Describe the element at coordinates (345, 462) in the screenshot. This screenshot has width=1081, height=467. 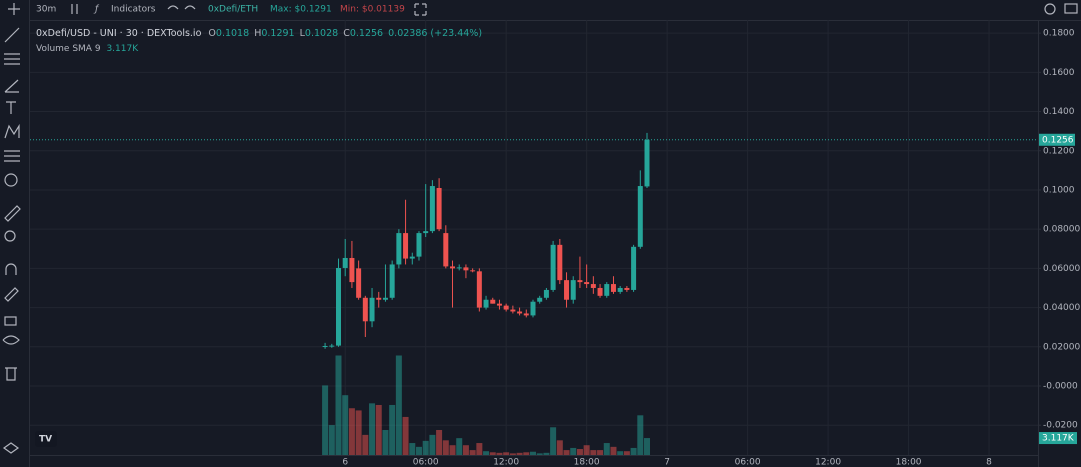
I see `x-tick-label: 6` at that location.